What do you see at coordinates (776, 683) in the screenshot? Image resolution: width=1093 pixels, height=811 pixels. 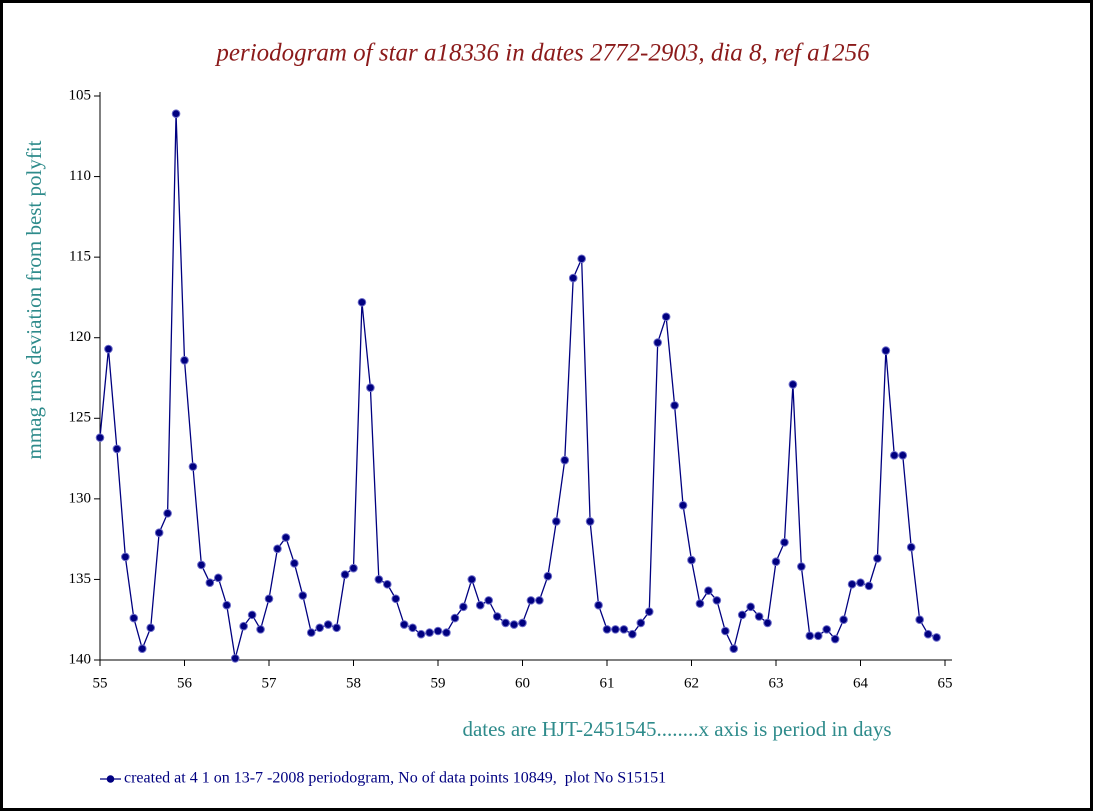 I see `x-tick-label: 63` at bounding box center [776, 683].